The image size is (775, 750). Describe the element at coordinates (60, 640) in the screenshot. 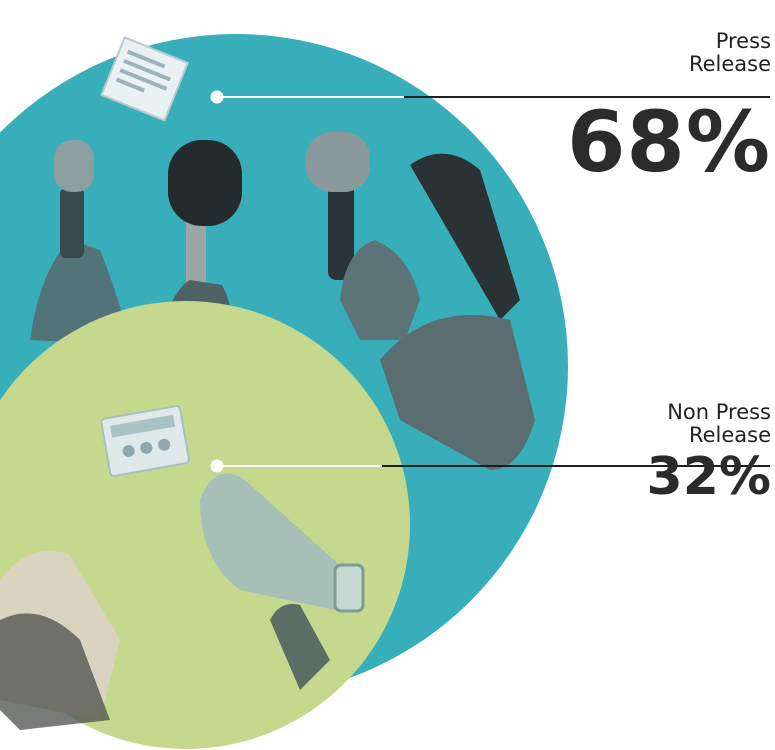

I see `newspaper-stack-illustration` at that location.